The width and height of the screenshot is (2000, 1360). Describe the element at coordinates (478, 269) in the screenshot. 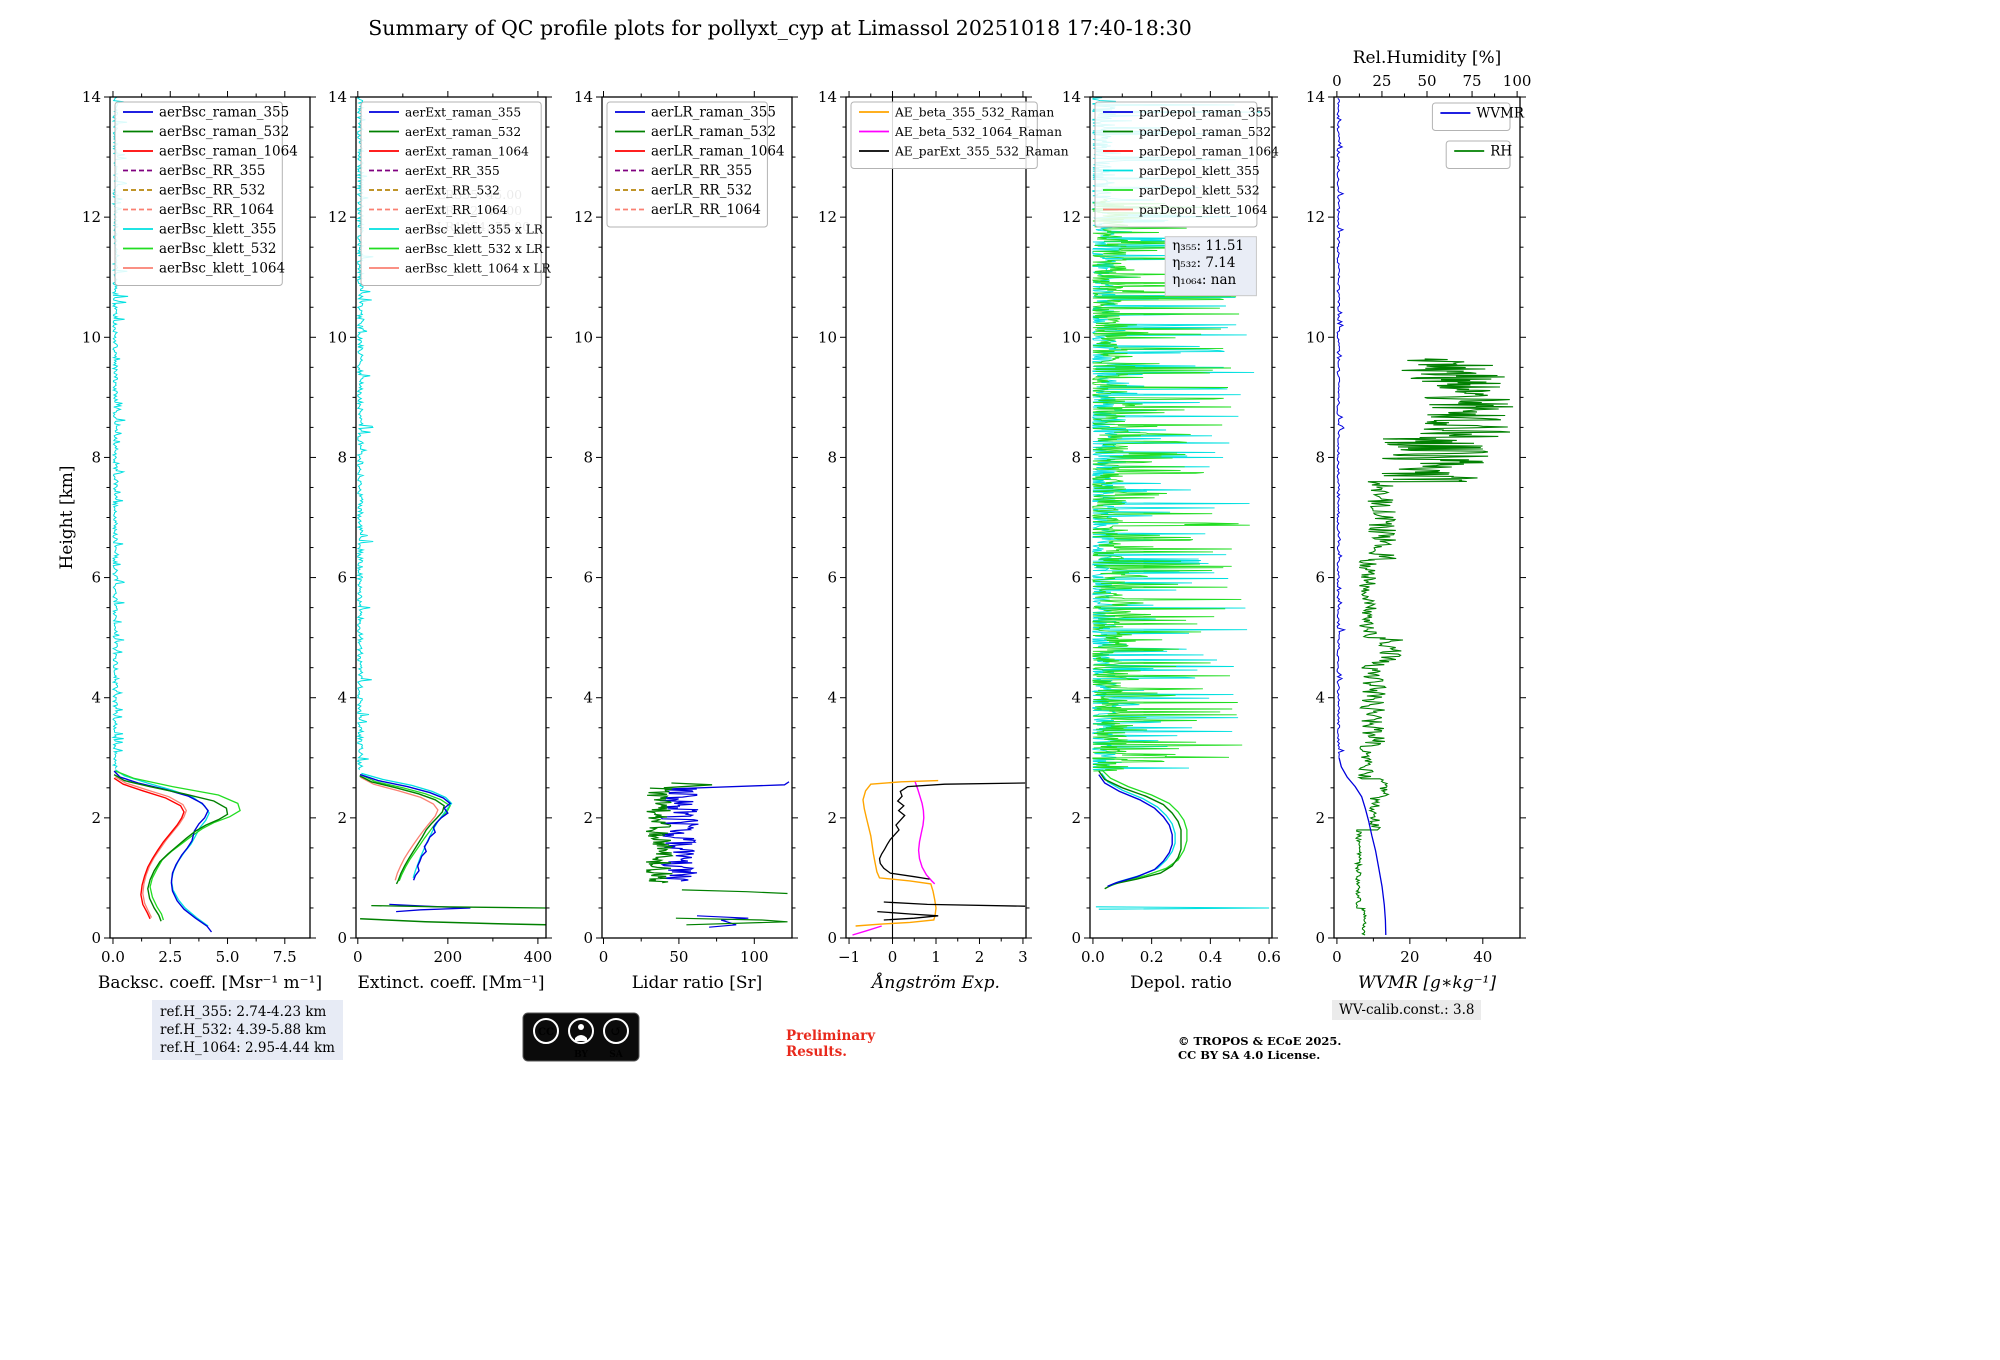

I see `legend-label: aerBsc_klett_1064 x LR` at that location.